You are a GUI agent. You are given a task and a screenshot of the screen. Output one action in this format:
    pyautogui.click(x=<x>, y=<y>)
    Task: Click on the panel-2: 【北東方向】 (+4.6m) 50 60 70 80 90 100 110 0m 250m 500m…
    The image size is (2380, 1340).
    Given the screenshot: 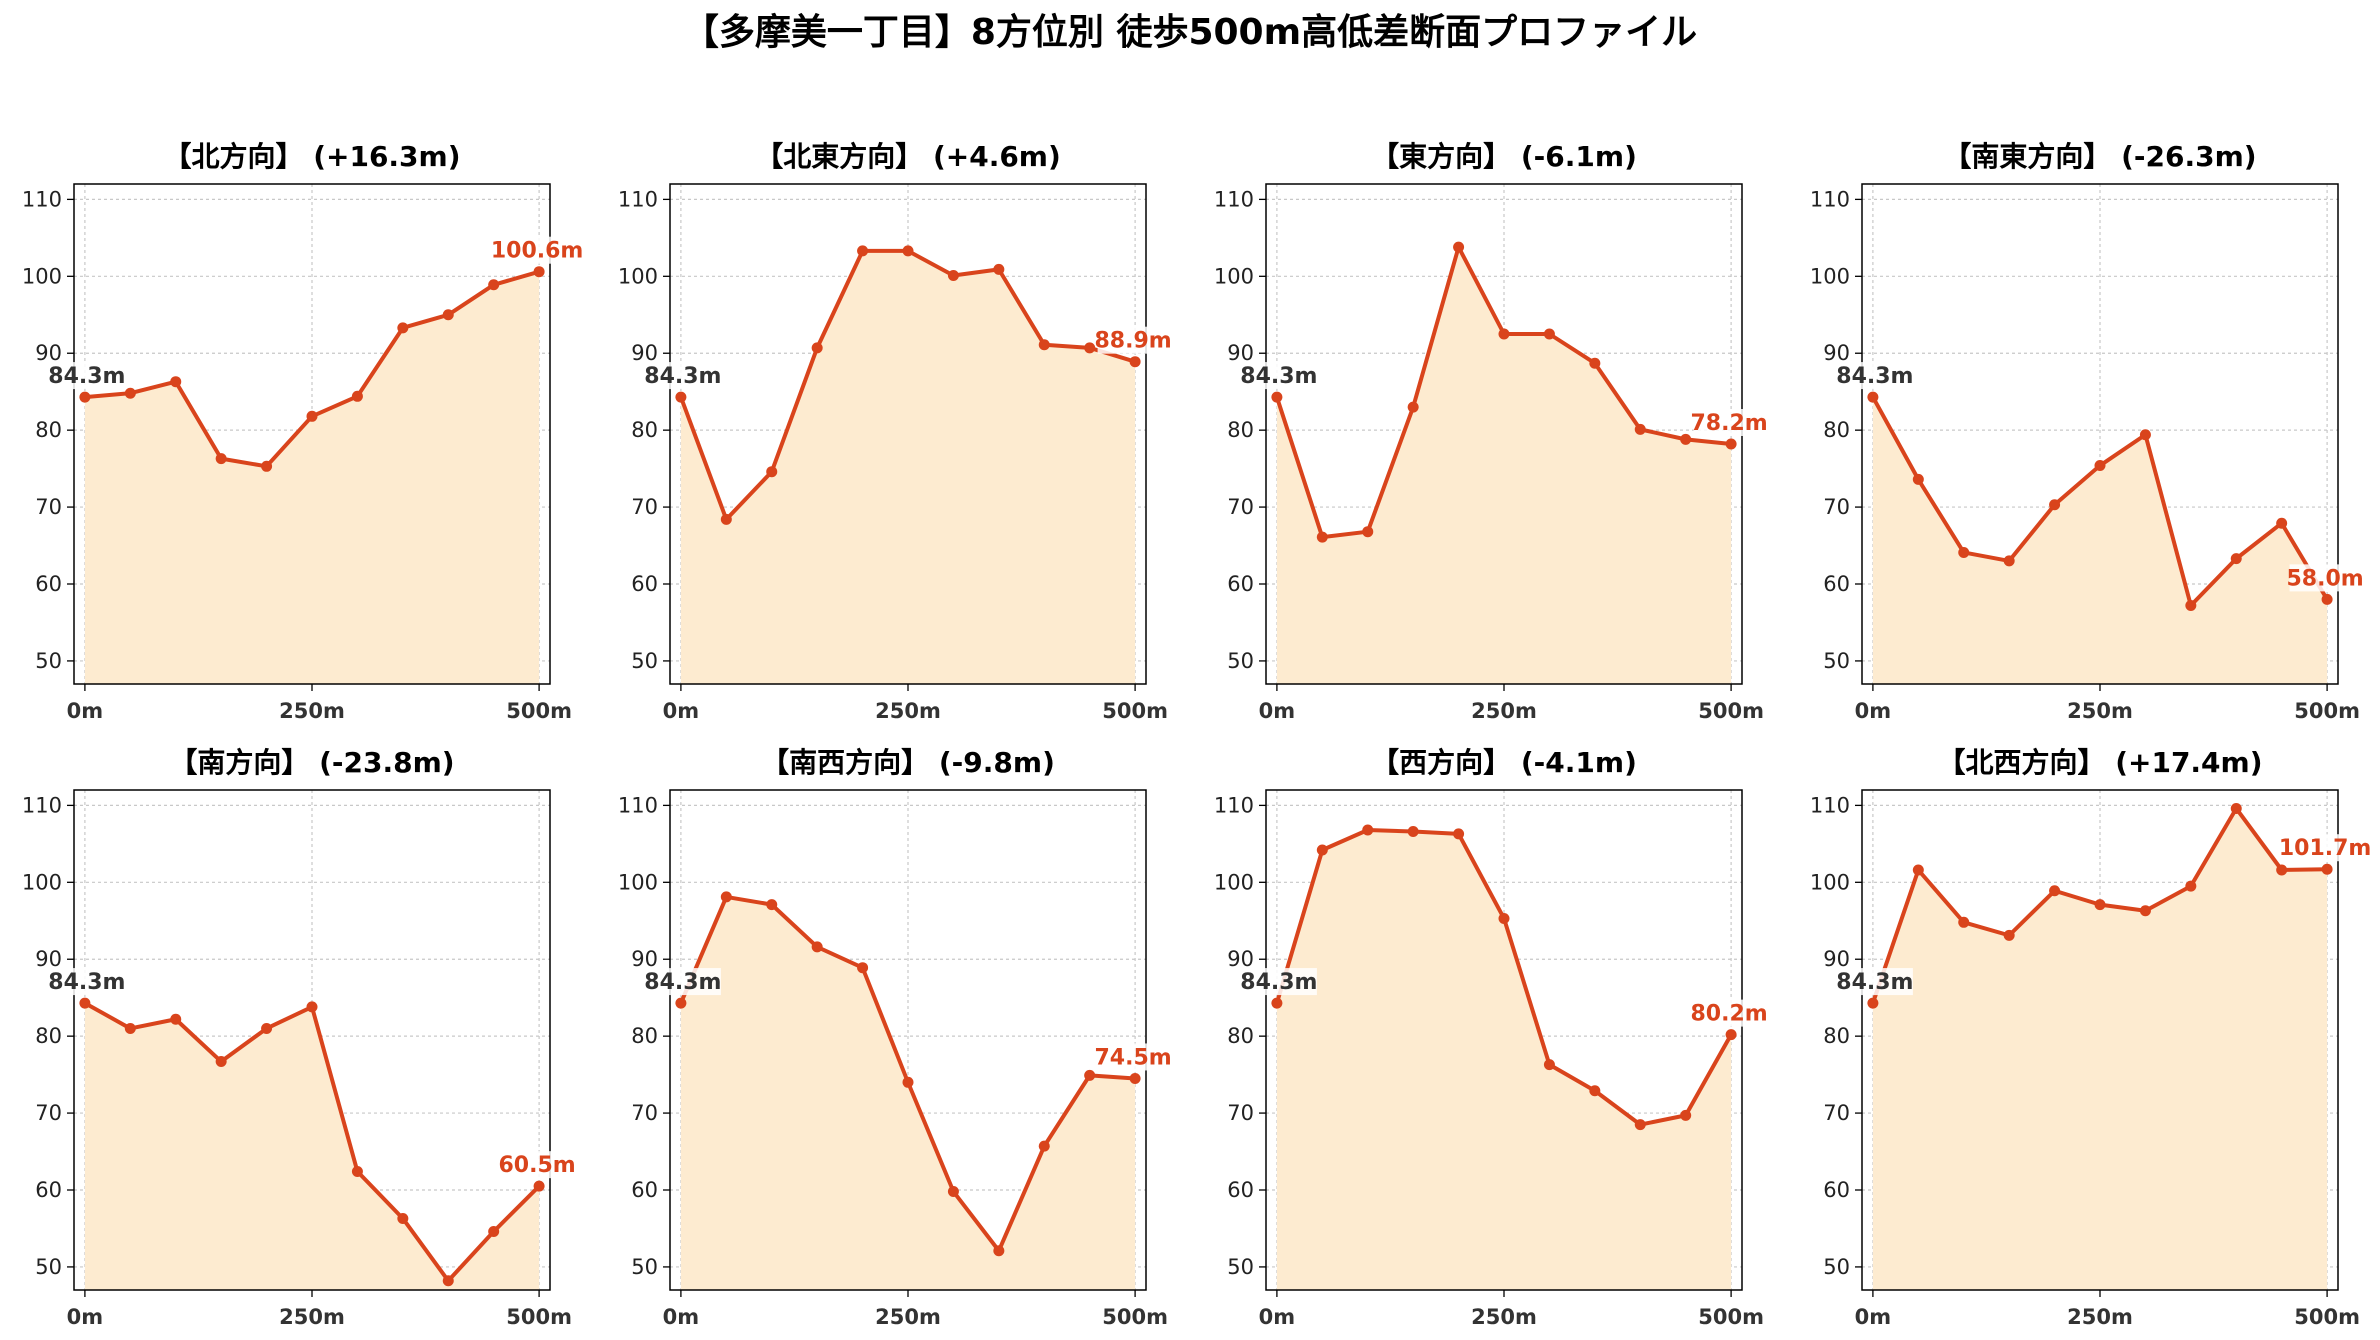 What is the action you would take?
    pyautogui.click(x=895, y=431)
    